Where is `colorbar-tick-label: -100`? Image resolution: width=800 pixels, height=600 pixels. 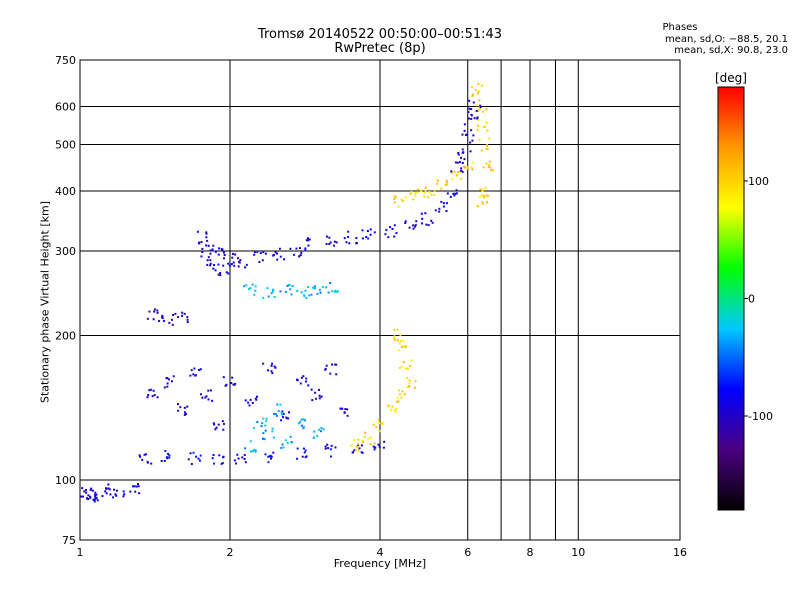
colorbar-tick-label: -100 is located at coordinates (760, 416).